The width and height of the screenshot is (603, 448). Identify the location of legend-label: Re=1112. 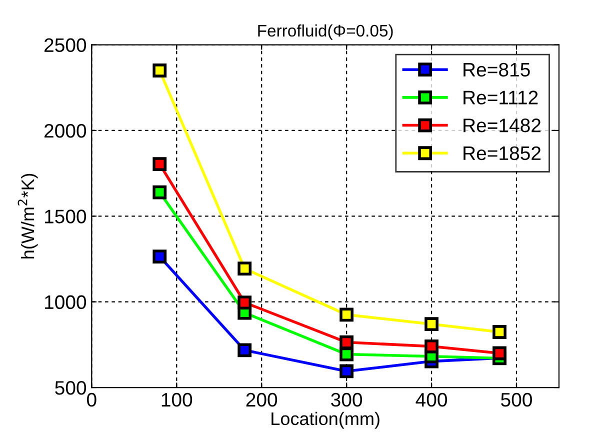
(501, 97).